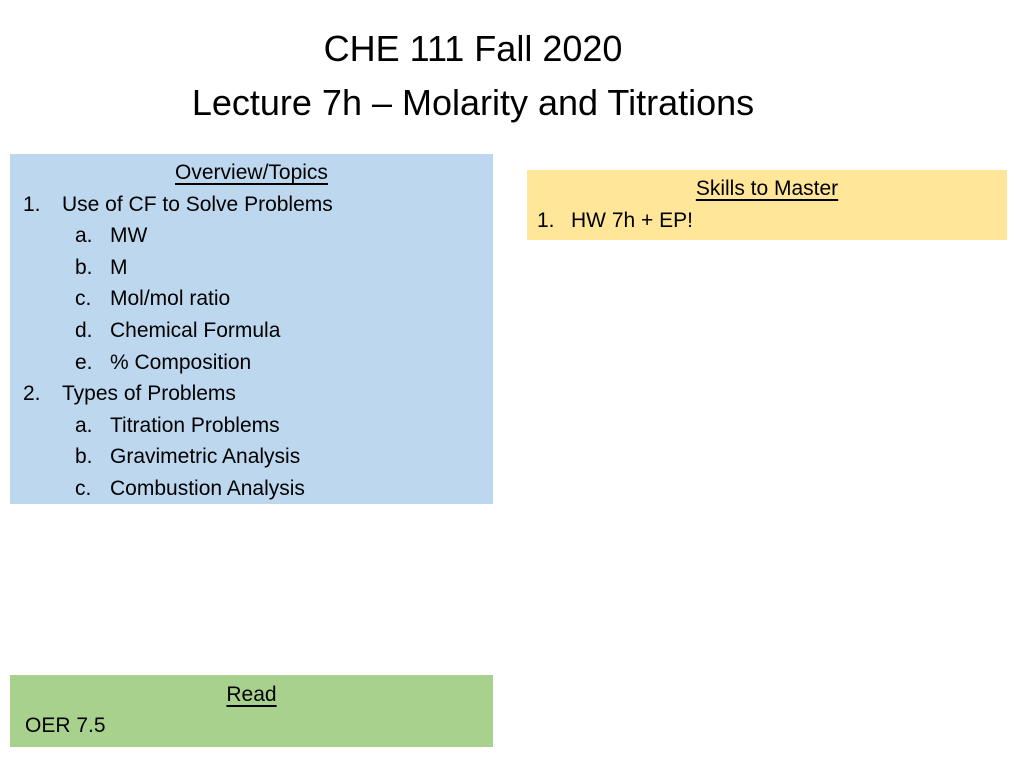 The height and width of the screenshot is (768, 1024). Describe the element at coordinates (251, 268) in the screenshot. I see `list-item: b. M` at that location.